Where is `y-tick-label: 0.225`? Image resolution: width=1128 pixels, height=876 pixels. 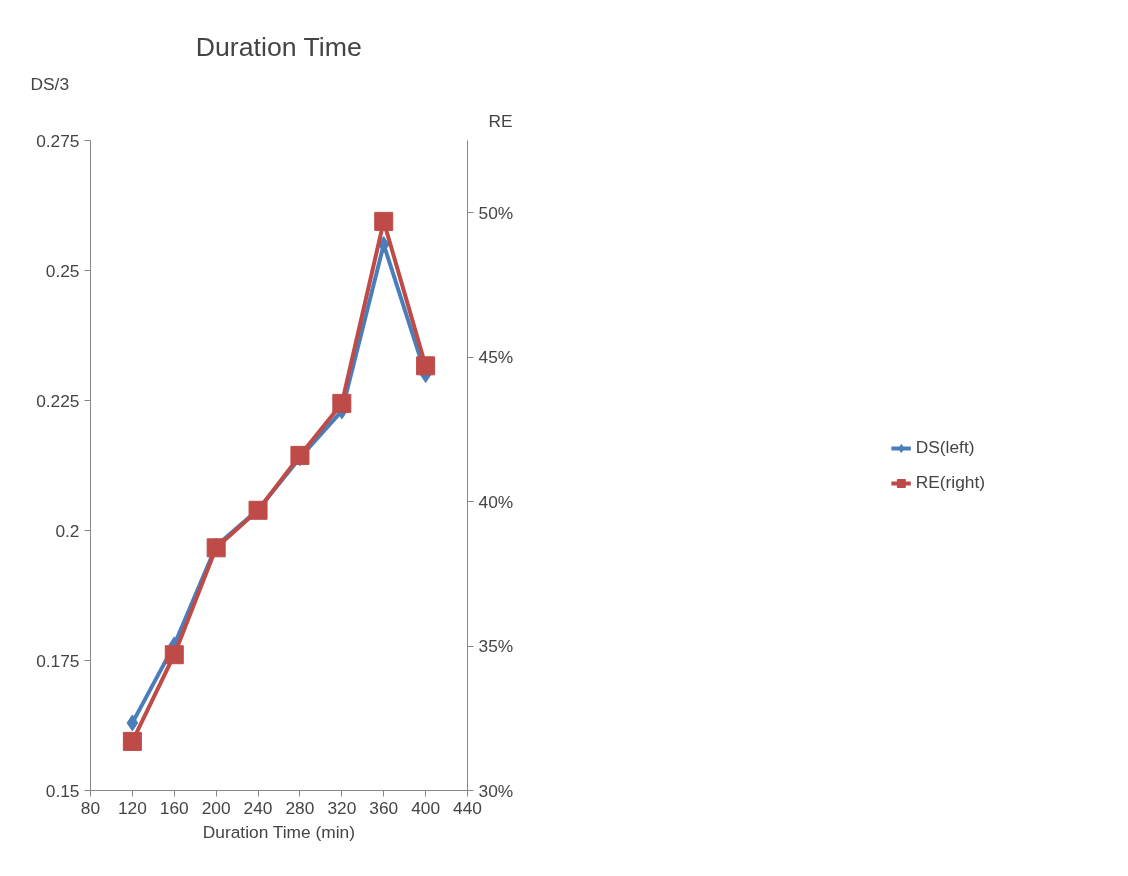 y-tick-label: 0.225 is located at coordinates (58, 400).